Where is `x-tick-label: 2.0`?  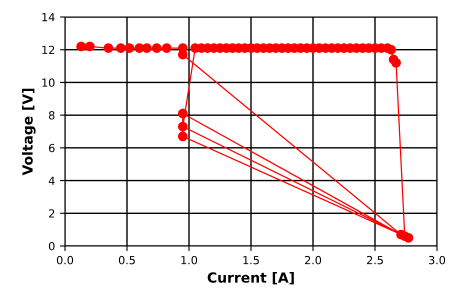
x-tick-label: 2.0 is located at coordinates (313, 260).